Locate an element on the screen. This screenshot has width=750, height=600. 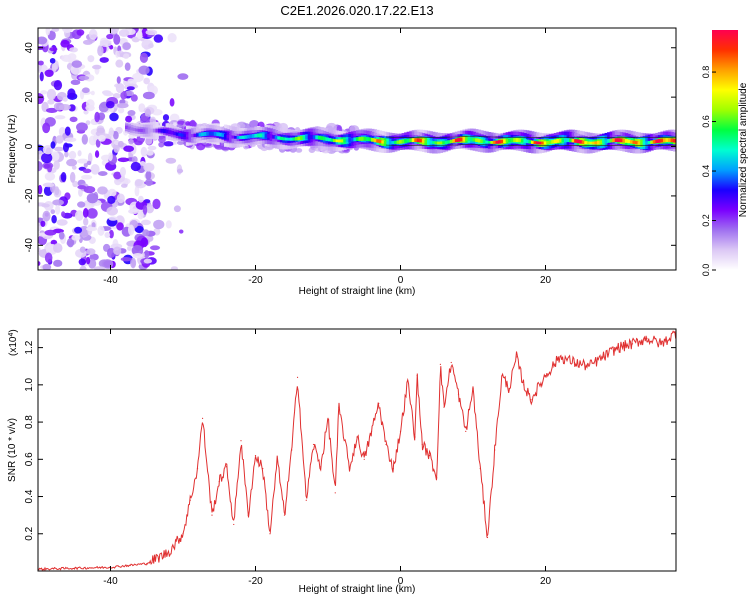
y-multiplier-label: (x104) is located at coordinates (14, 342).